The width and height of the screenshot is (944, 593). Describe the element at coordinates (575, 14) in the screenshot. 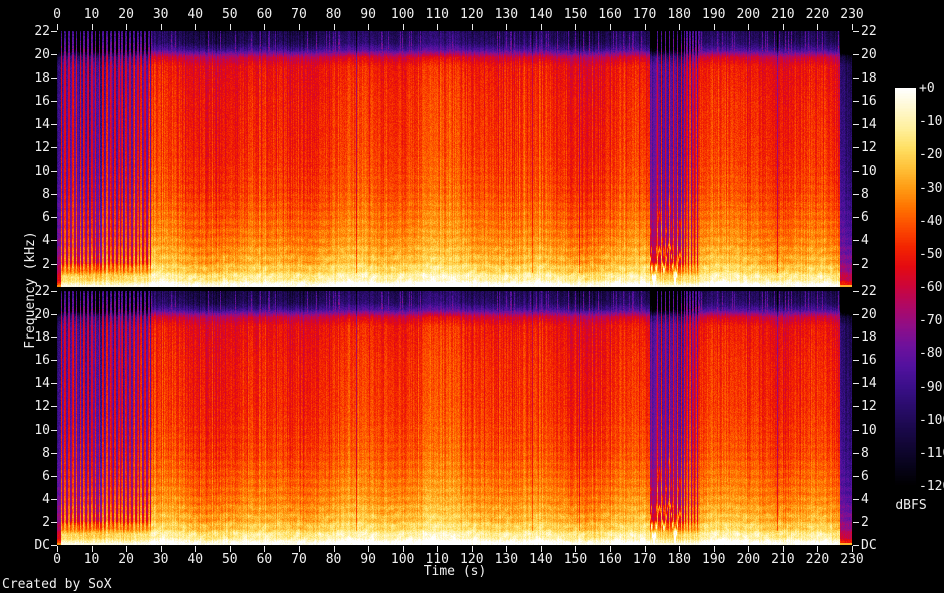

I see `time-tick-label: 150` at that location.